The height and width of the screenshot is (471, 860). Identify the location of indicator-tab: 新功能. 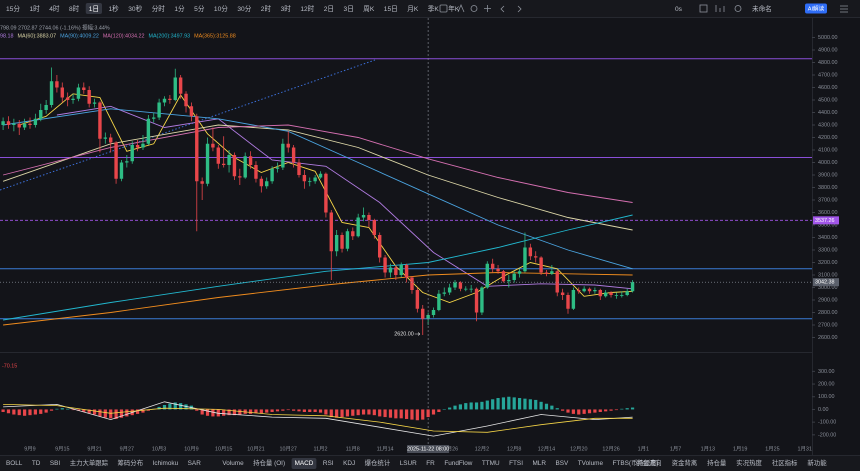
(817, 462).